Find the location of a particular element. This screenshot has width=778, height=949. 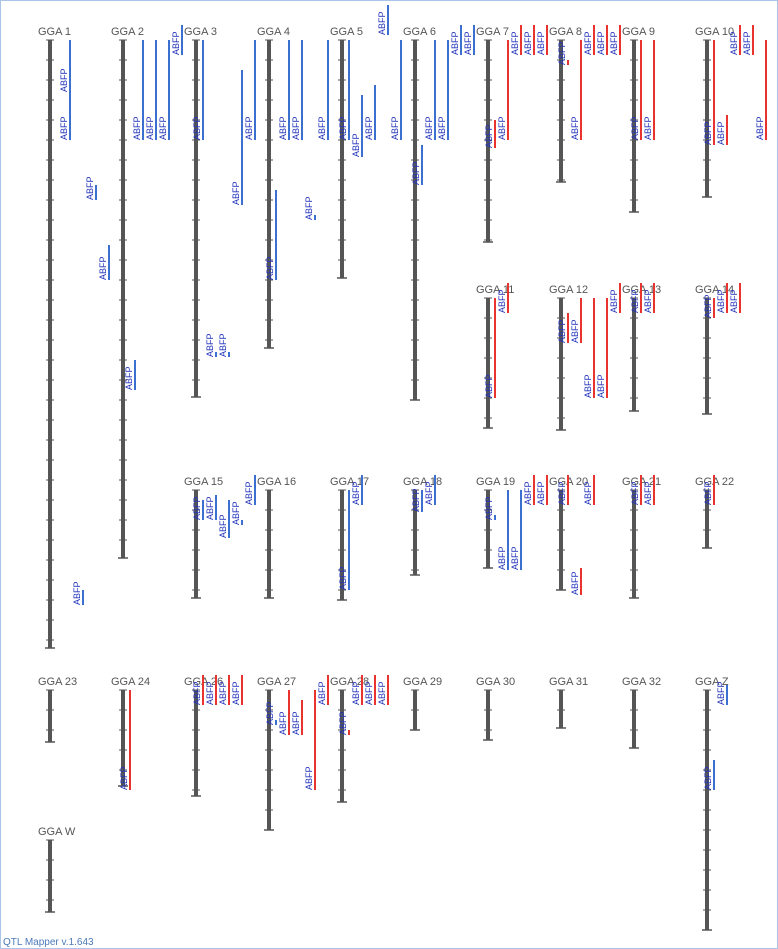

chromosome-label: GGA 14 is located at coordinates (714, 290).